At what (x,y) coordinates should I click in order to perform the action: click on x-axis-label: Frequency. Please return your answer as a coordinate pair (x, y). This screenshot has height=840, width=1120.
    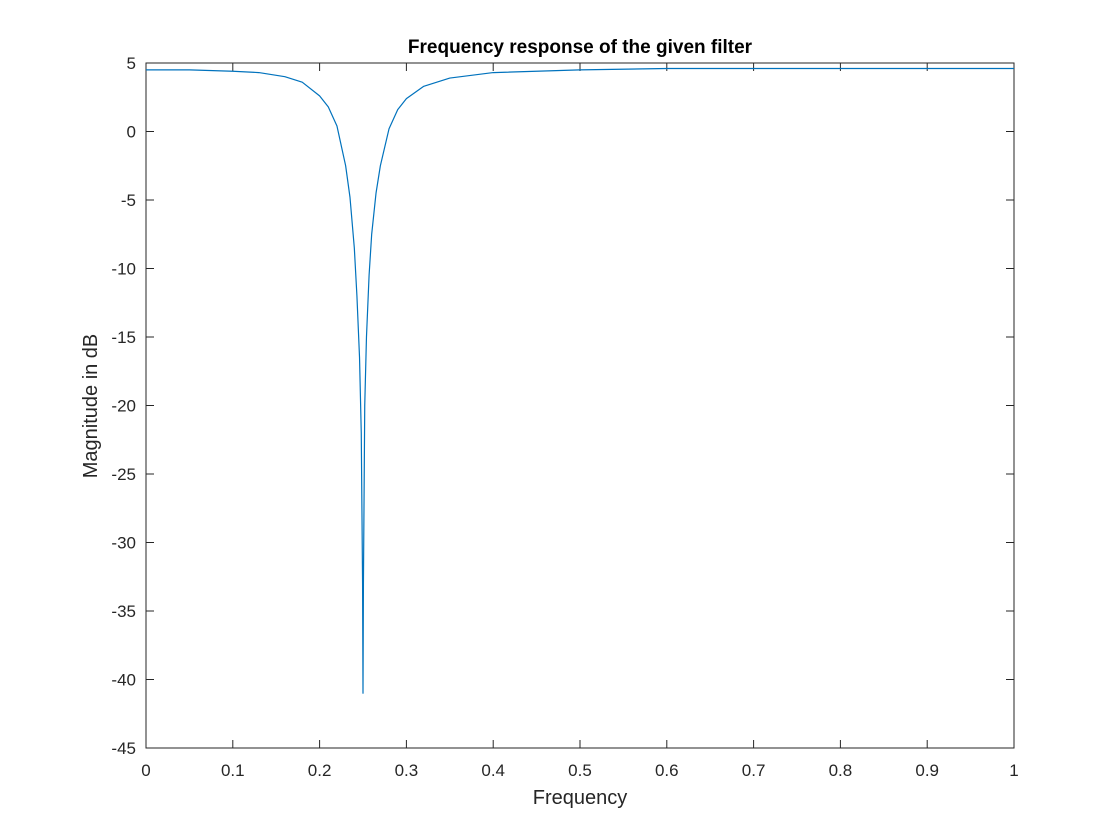
    Looking at the image, I should click on (580, 798).